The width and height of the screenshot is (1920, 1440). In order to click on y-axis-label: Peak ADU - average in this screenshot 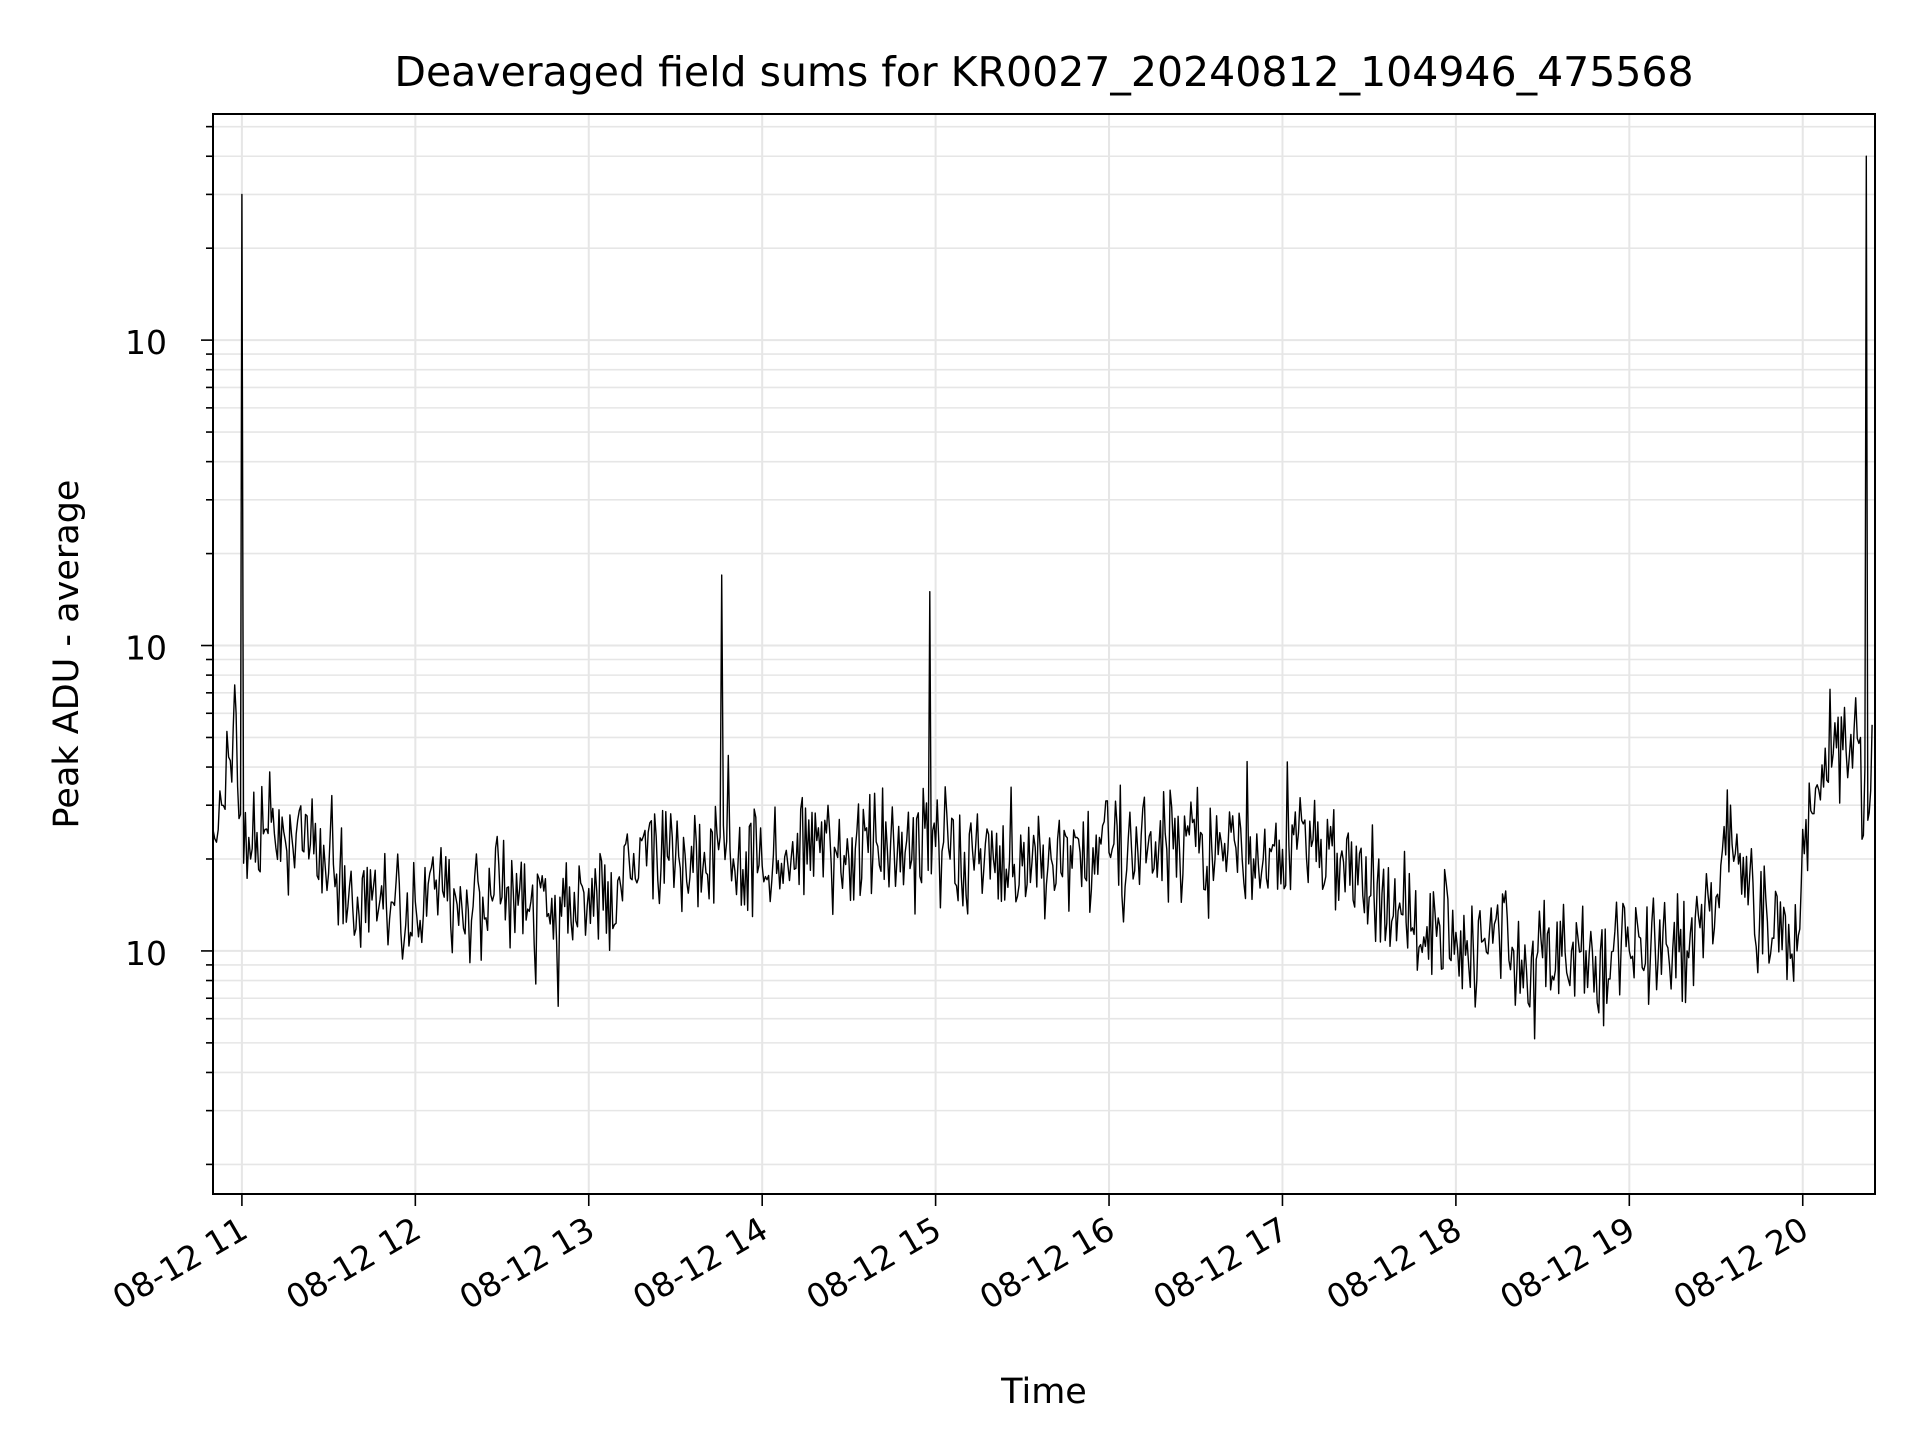, I will do `click(67, 654)`.